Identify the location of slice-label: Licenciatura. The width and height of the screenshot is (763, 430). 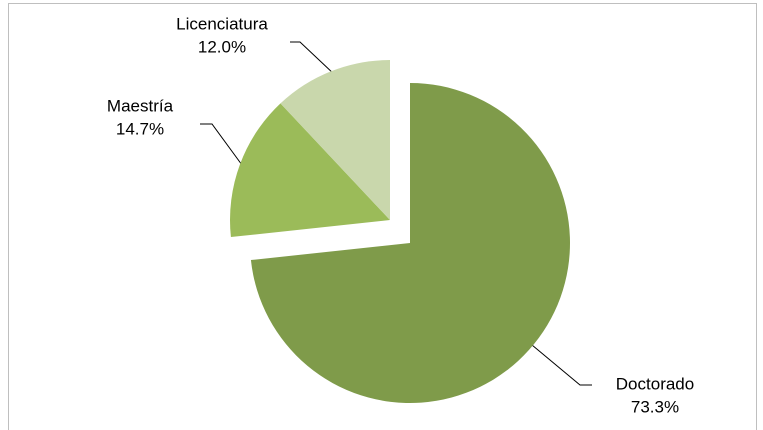
(222, 23).